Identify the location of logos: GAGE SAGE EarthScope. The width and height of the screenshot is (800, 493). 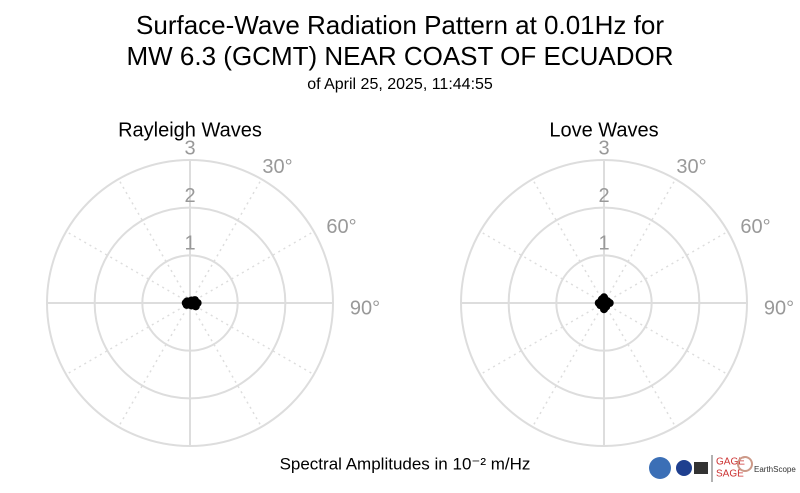
(722, 468).